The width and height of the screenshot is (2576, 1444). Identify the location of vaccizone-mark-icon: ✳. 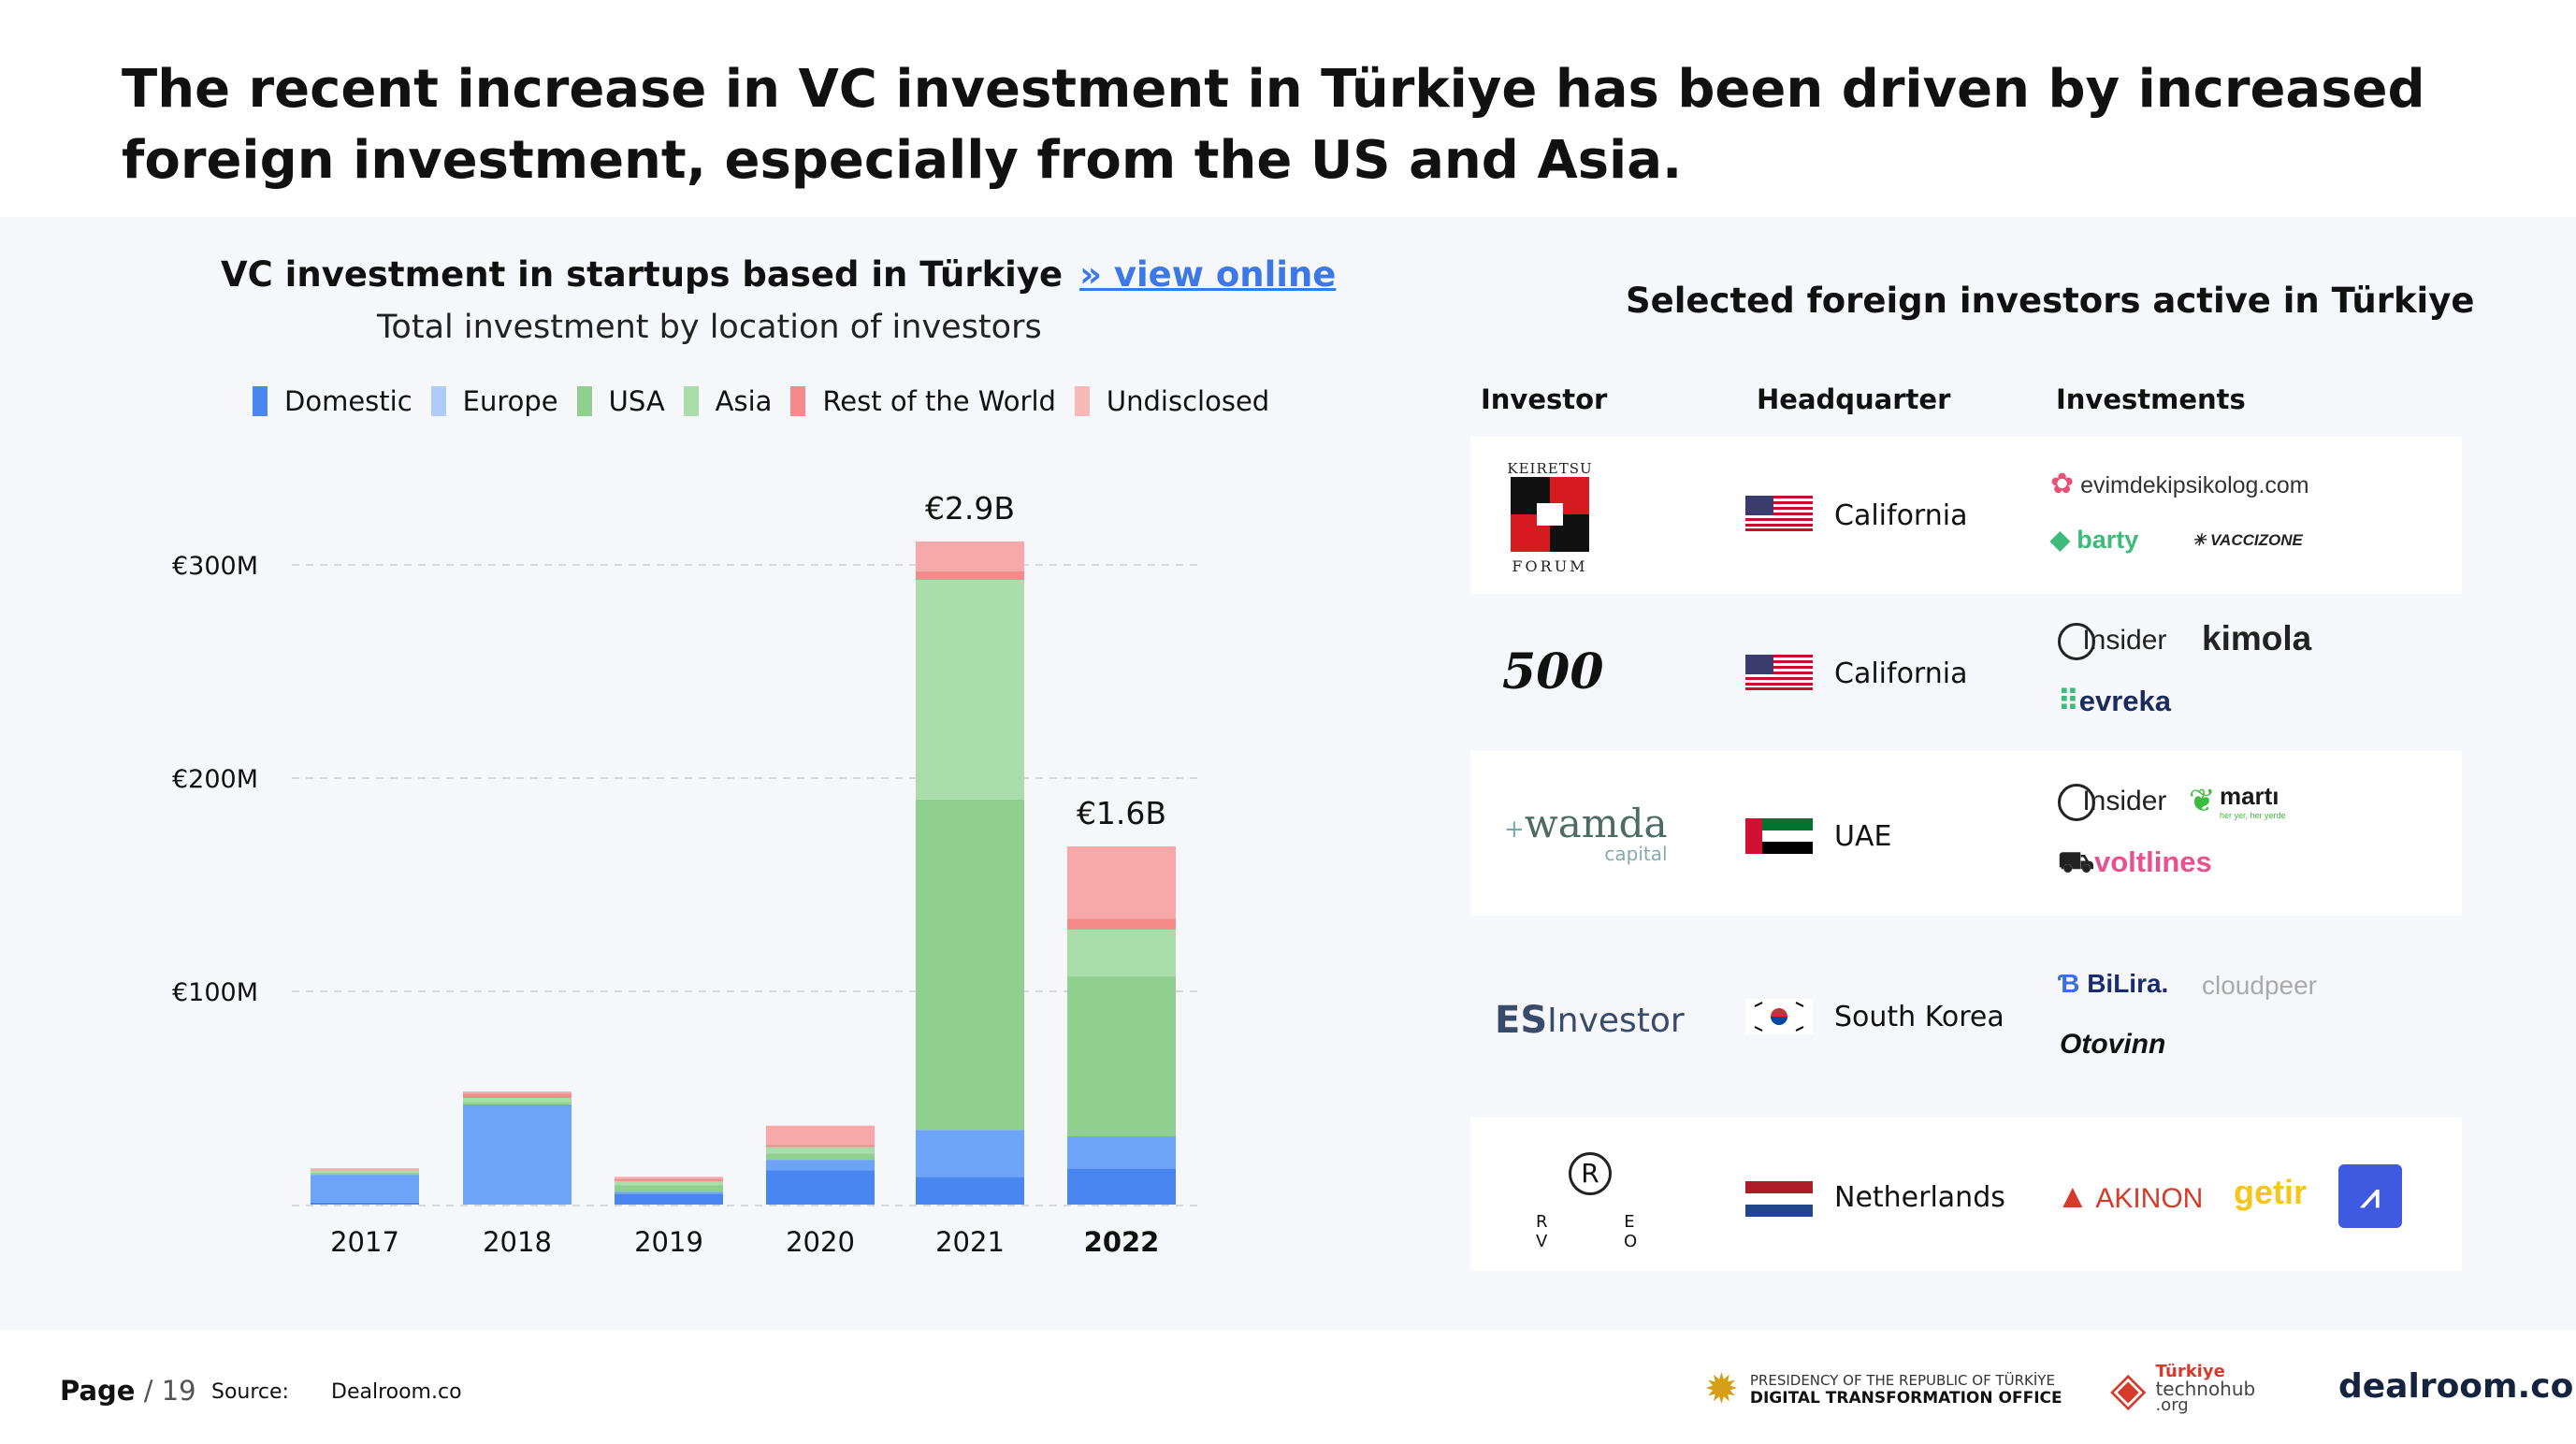
(2199, 540).